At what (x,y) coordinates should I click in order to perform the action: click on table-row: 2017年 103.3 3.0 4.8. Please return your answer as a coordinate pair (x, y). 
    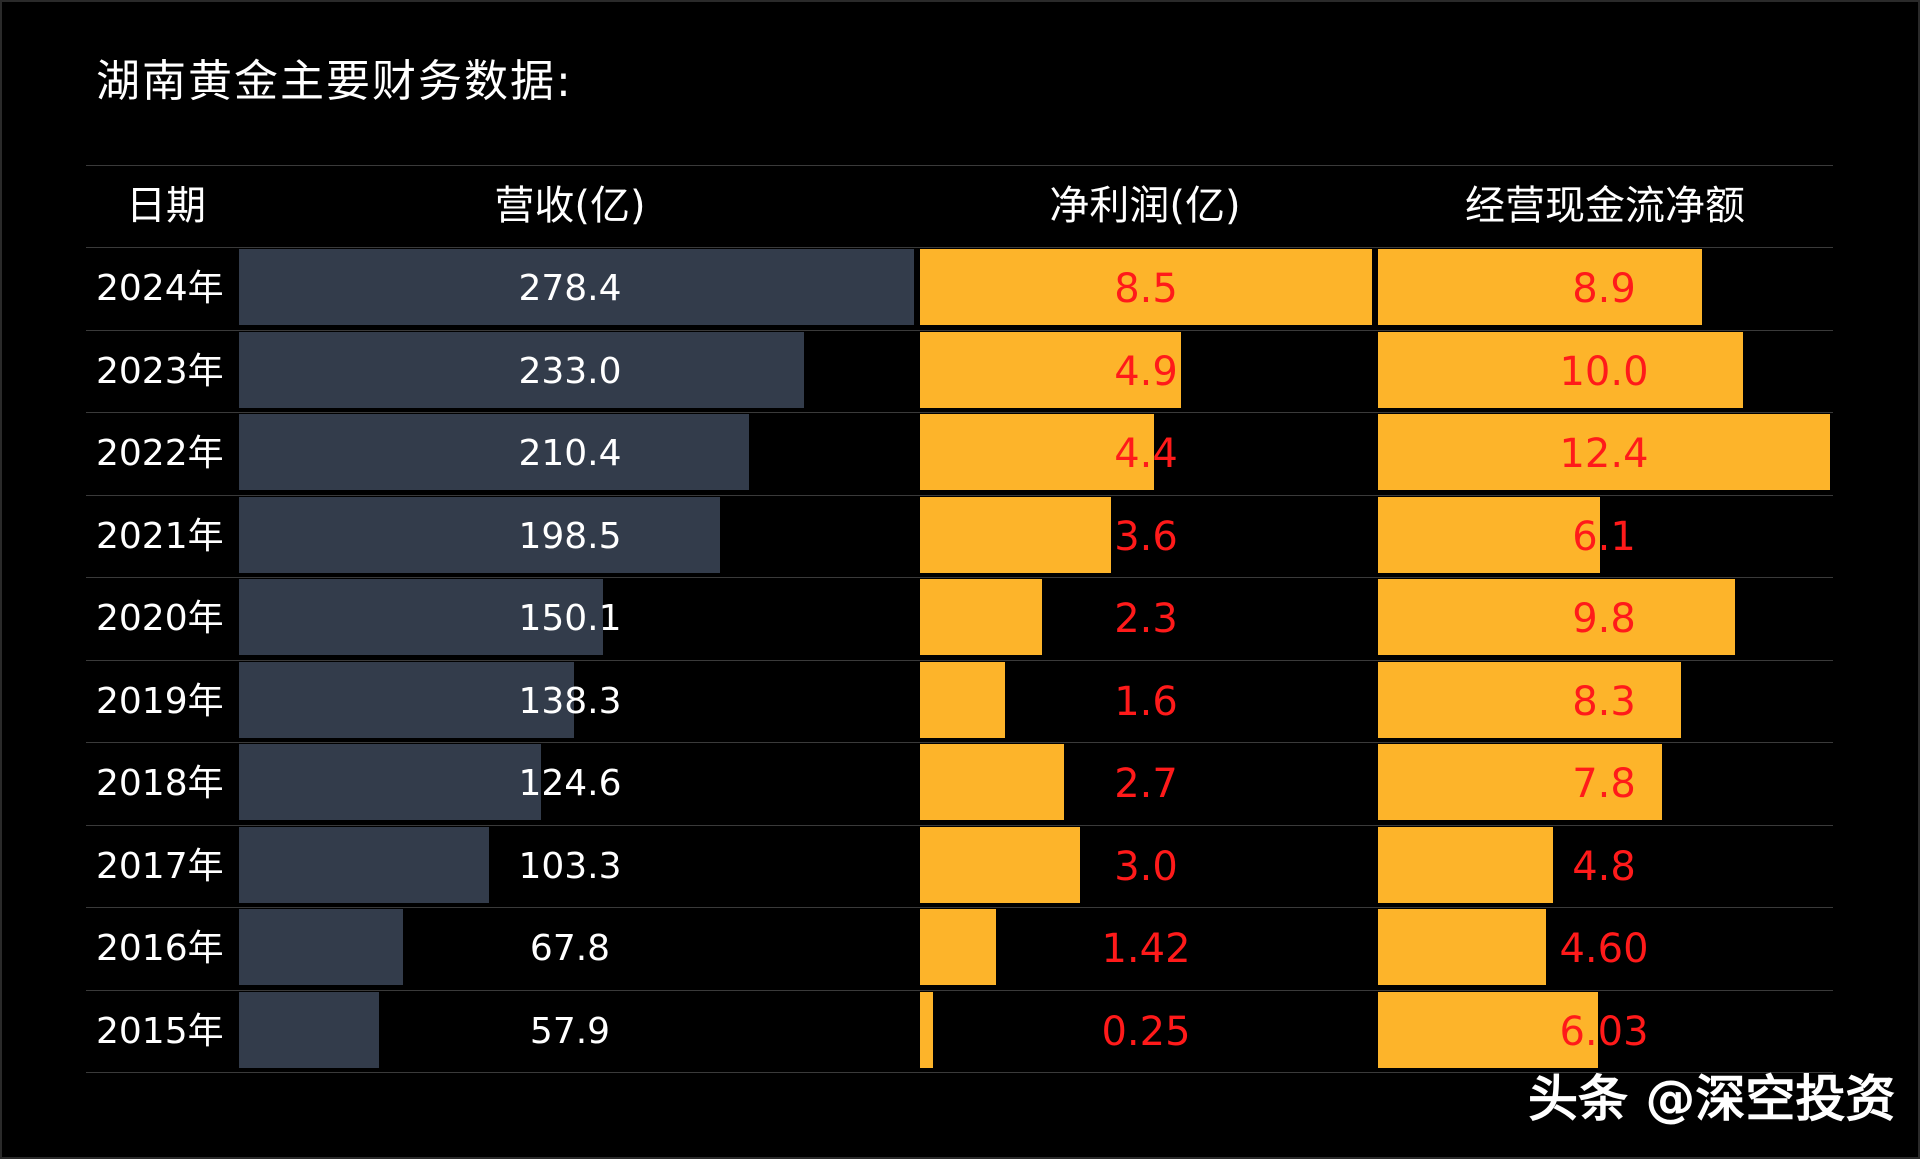
    Looking at the image, I should click on (960, 867).